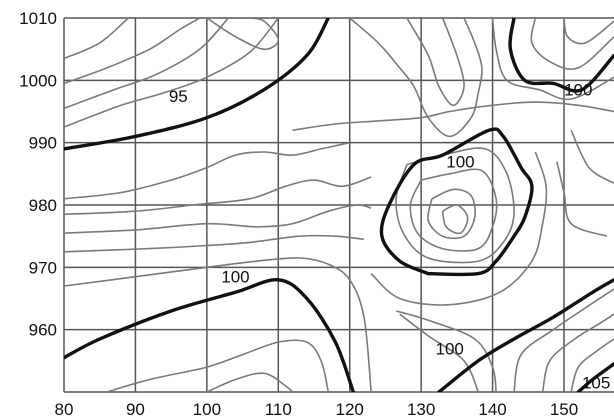 This screenshot has width=614, height=419. I want to click on x-tick-label: 130, so click(421, 409).